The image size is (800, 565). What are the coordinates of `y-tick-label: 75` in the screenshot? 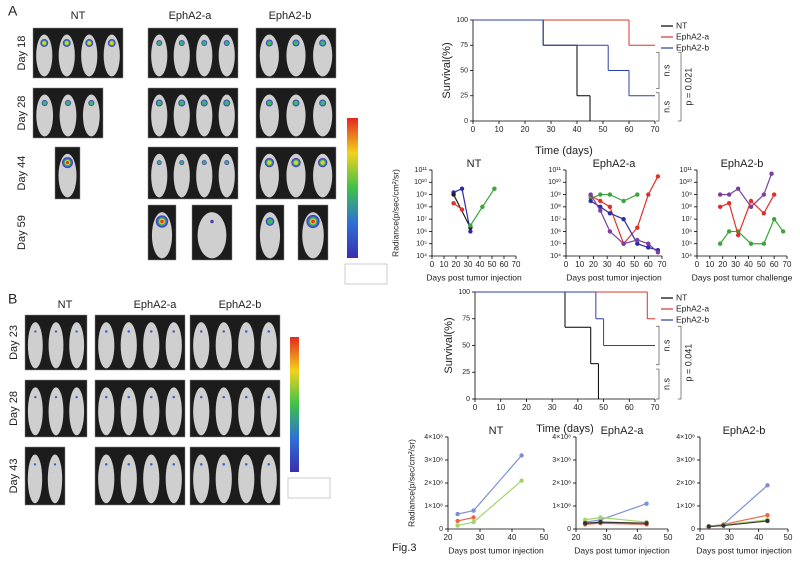 It's located at (464, 45).